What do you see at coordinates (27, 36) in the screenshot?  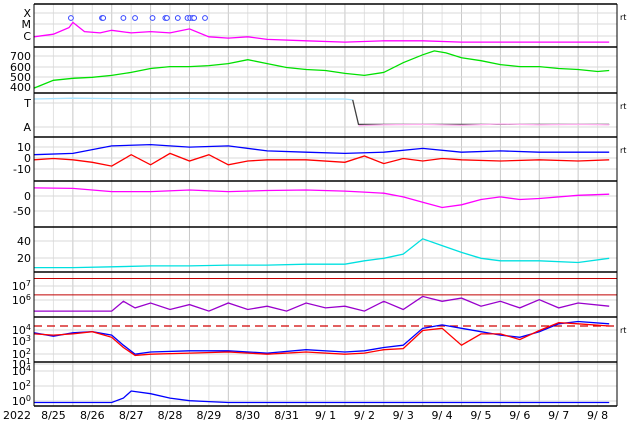 I see `y-tick-label: C` at bounding box center [27, 36].